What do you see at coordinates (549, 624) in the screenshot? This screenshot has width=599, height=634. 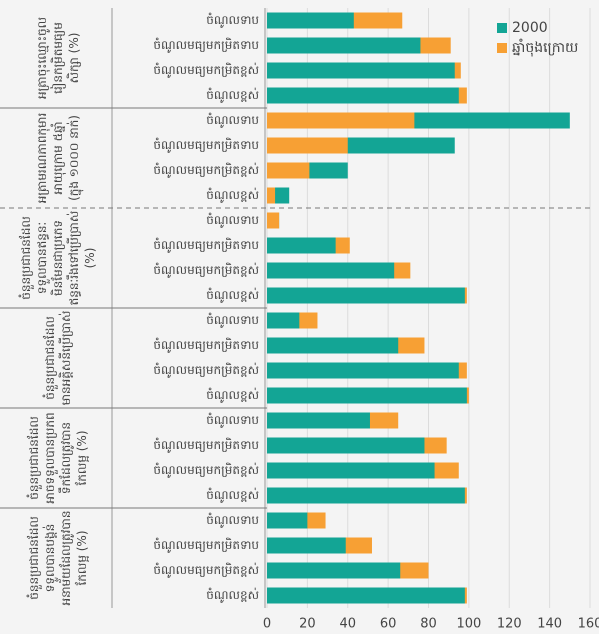 I see `x-tick-label: 140` at bounding box center [549, 624].